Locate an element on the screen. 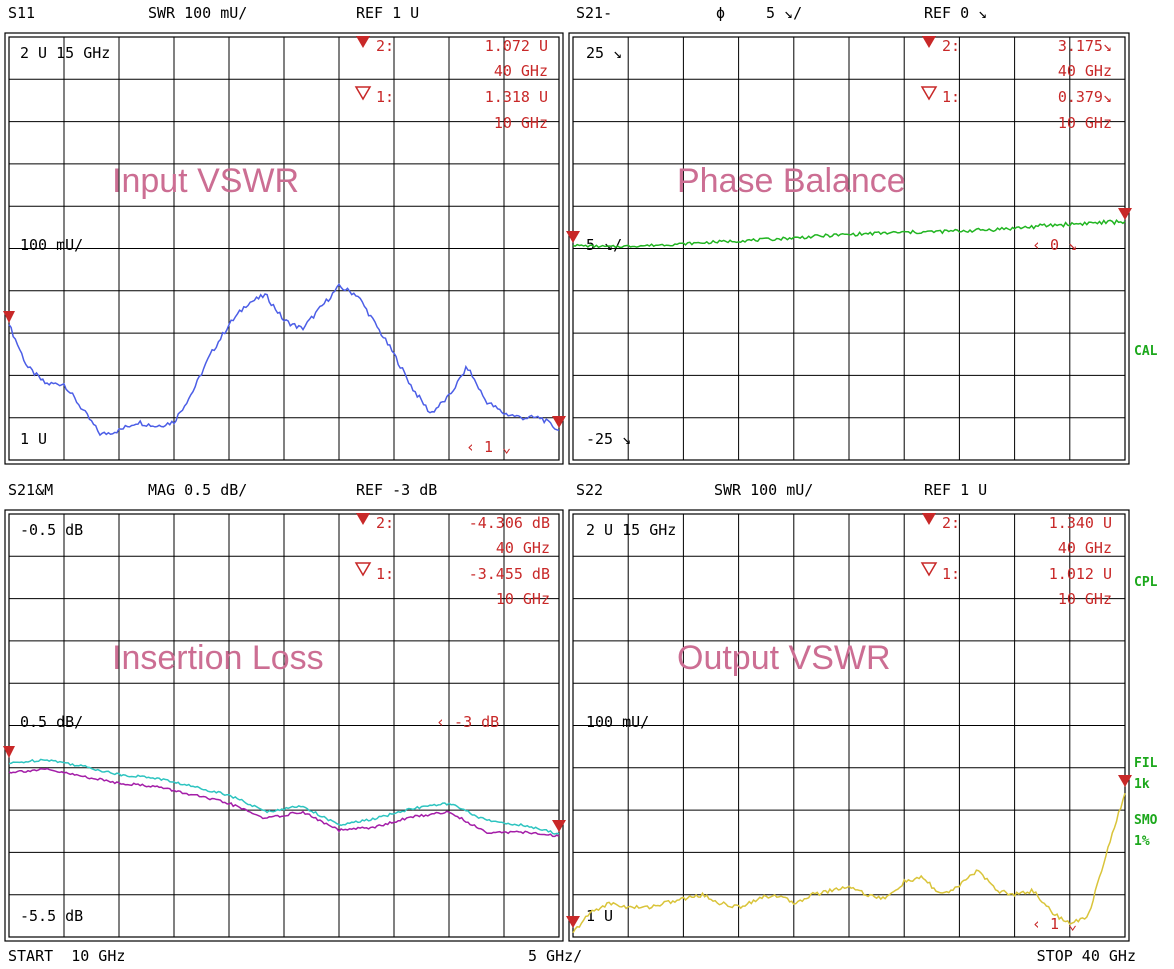 This screenshot has height=969, width=1174. param-label: S21&M is located at coordinates (30, 490).